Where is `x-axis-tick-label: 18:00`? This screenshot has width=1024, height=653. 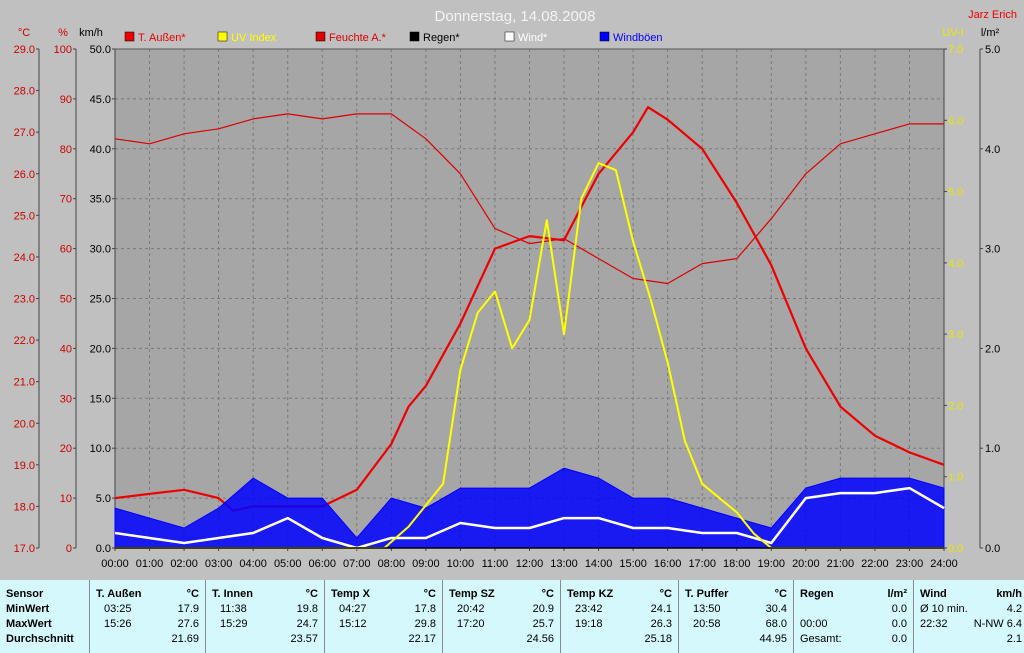 x-axis-tick-label: 18:00 is located at coordinates (737, 564).